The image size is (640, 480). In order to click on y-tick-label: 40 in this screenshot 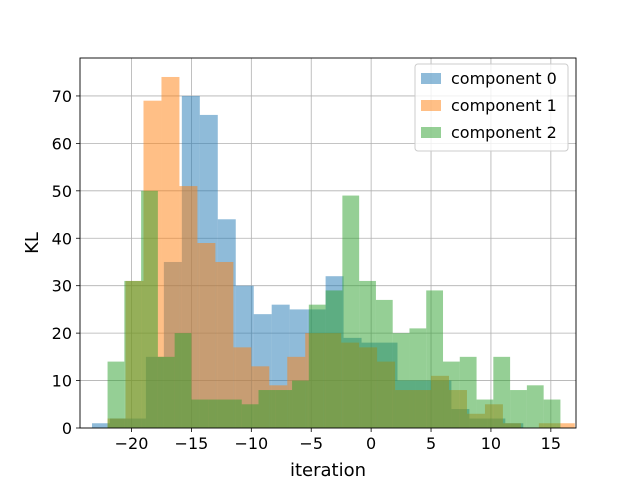, I will do `click(62, 238)`.